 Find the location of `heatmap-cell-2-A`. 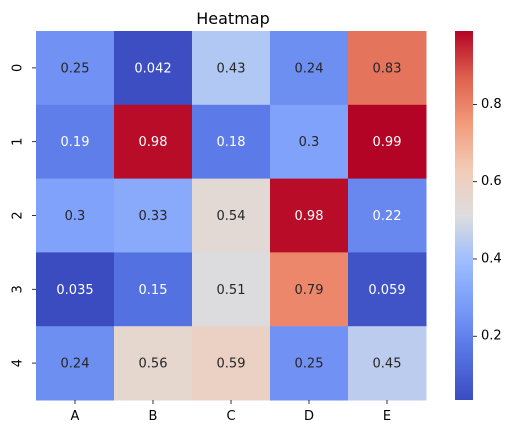

heatmap-cell-2-A is located at coordinates (75, 215).